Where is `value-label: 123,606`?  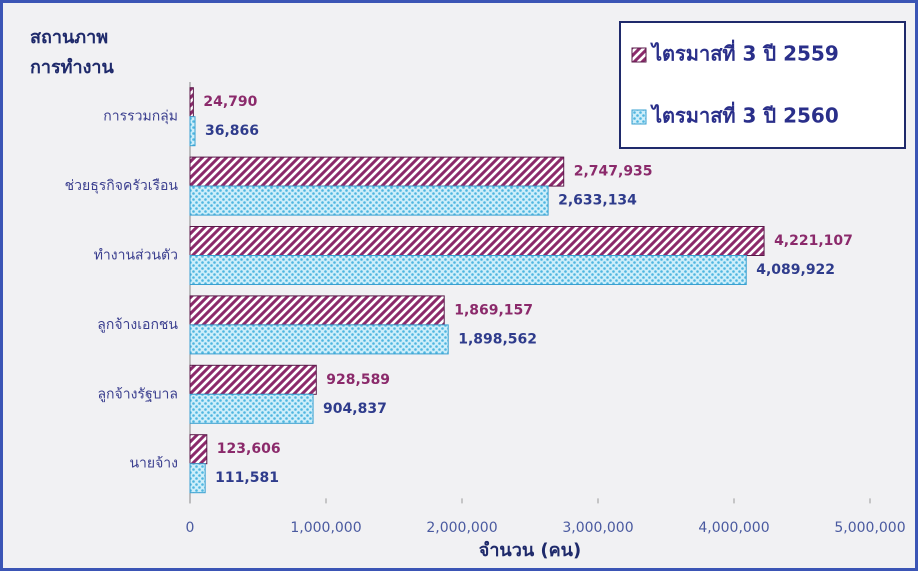
value-label: 123,606 is located at coordinates (249, 449).